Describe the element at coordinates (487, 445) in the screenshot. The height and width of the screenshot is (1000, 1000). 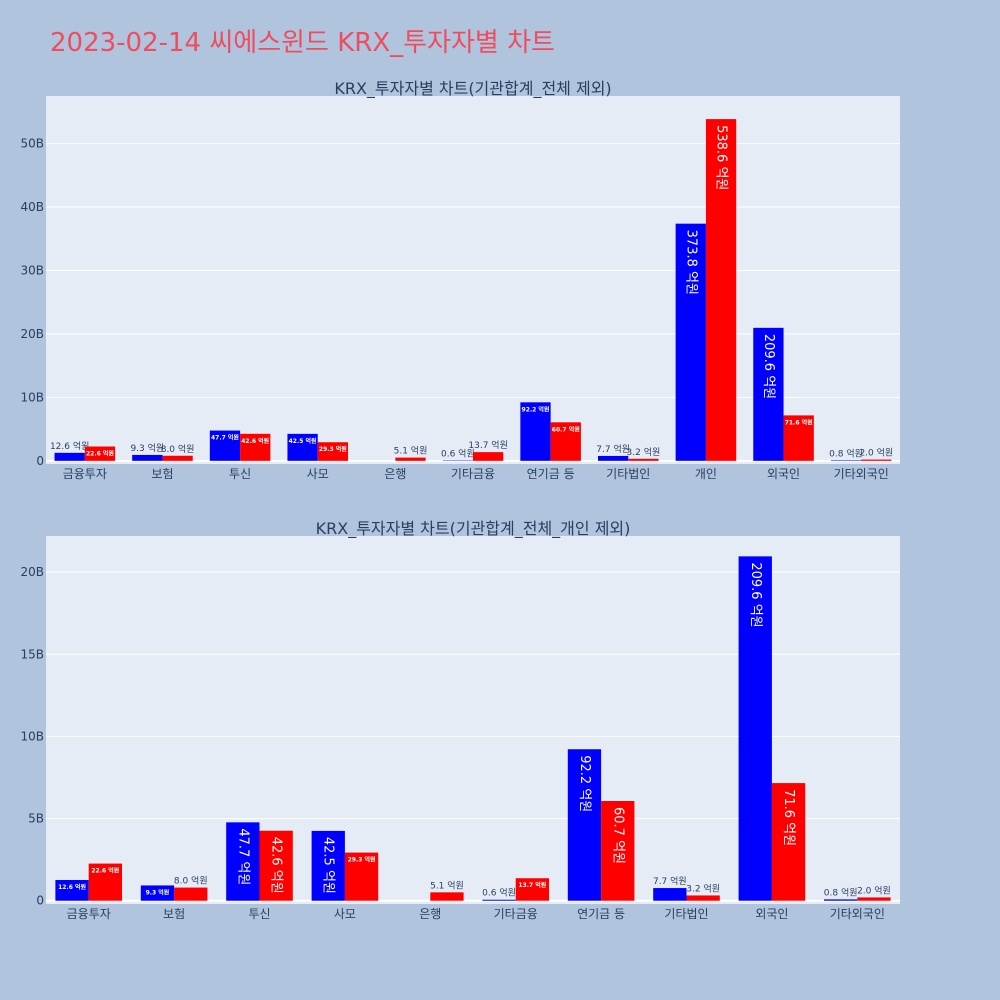
I see `data-label: 13.7 억원` at that location.